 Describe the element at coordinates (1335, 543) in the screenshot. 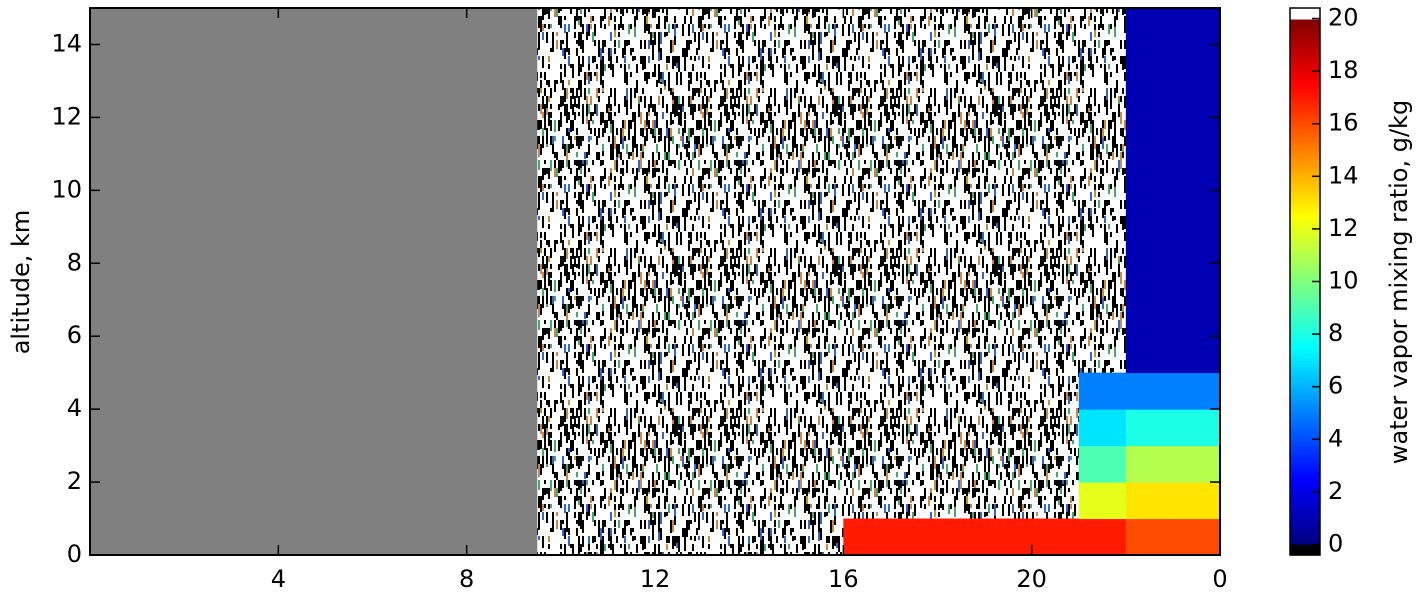

I see `colorbar-tick-label: 0` at that location.